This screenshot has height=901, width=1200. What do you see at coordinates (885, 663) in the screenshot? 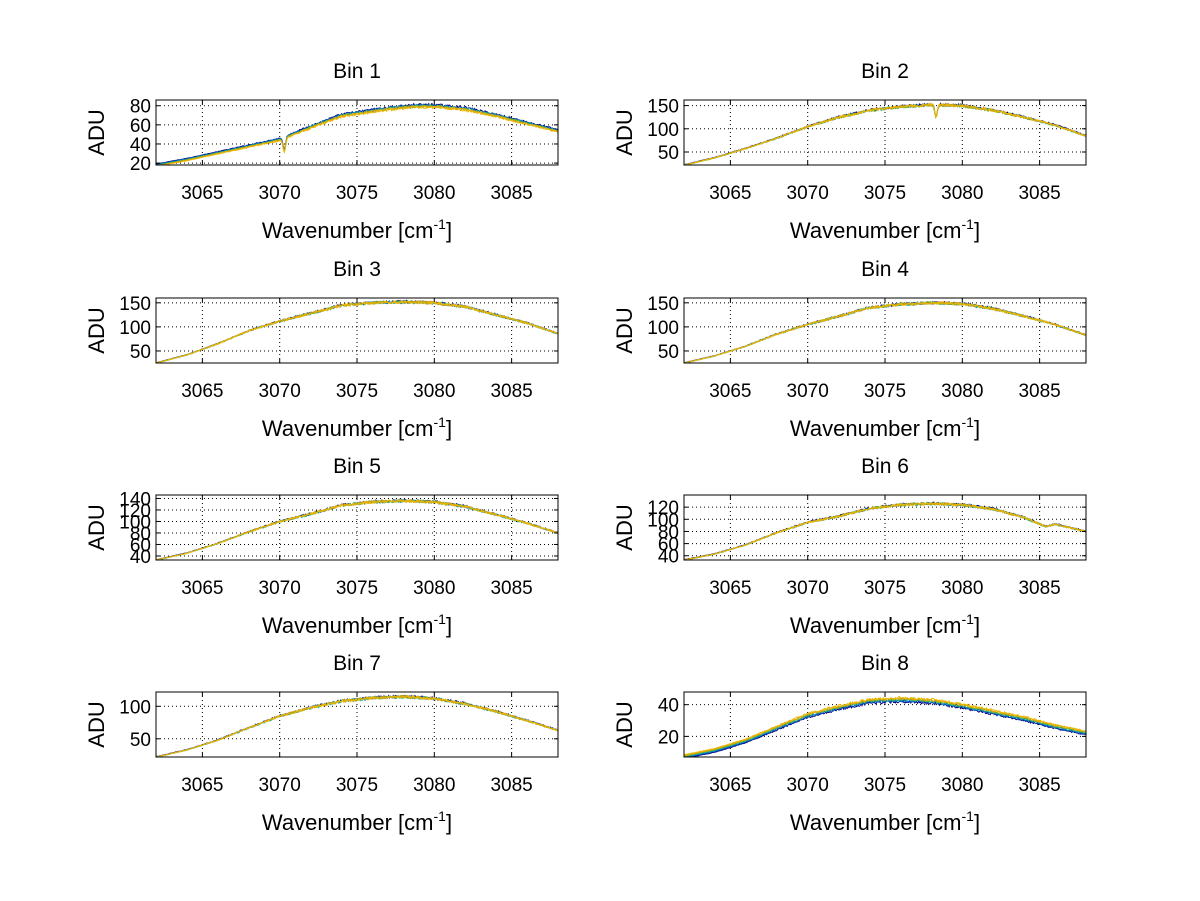
I see `subplot-title: Bin 8` at bounding box center [885, 663].